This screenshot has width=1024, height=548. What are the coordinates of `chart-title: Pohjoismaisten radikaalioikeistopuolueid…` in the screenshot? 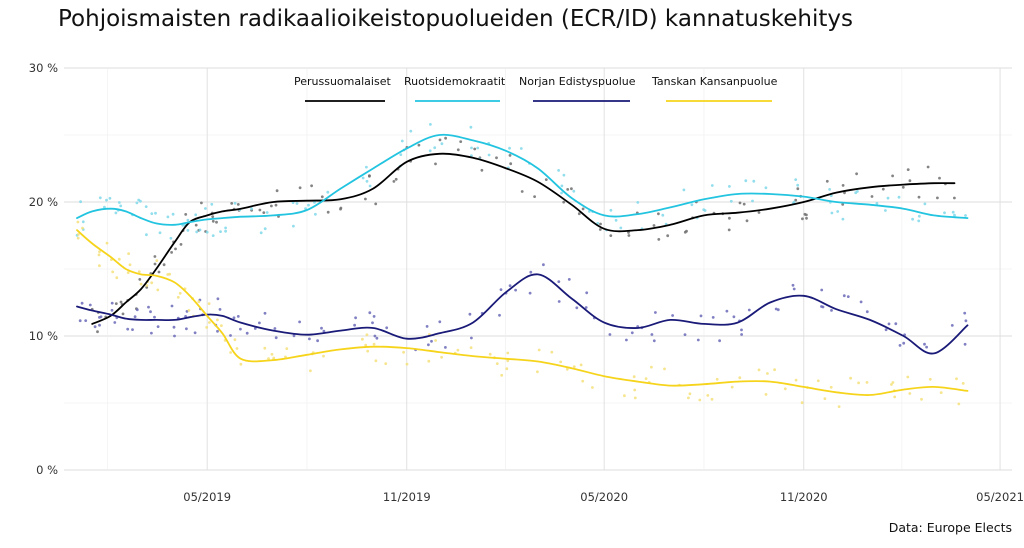 It's located at (455, 19).